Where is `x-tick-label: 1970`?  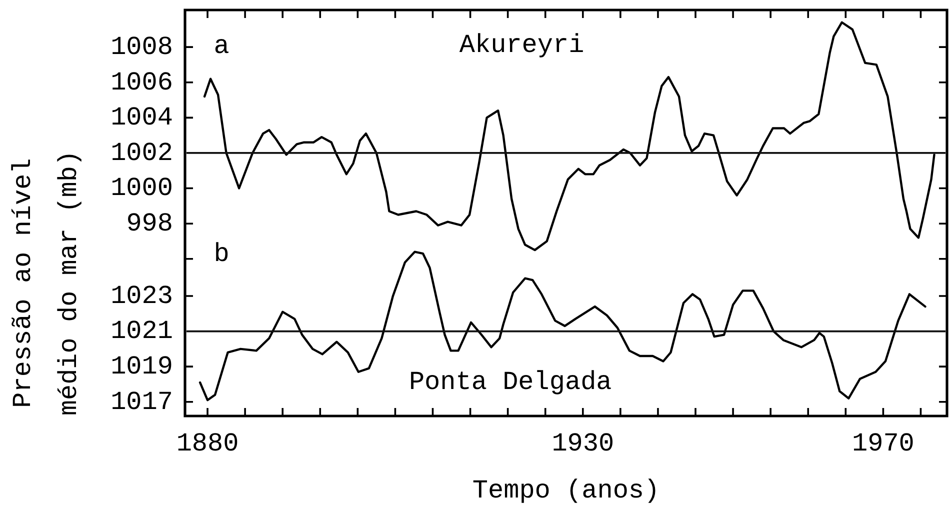
x-tick-label: 1970 is located at coordinates (883, 443).